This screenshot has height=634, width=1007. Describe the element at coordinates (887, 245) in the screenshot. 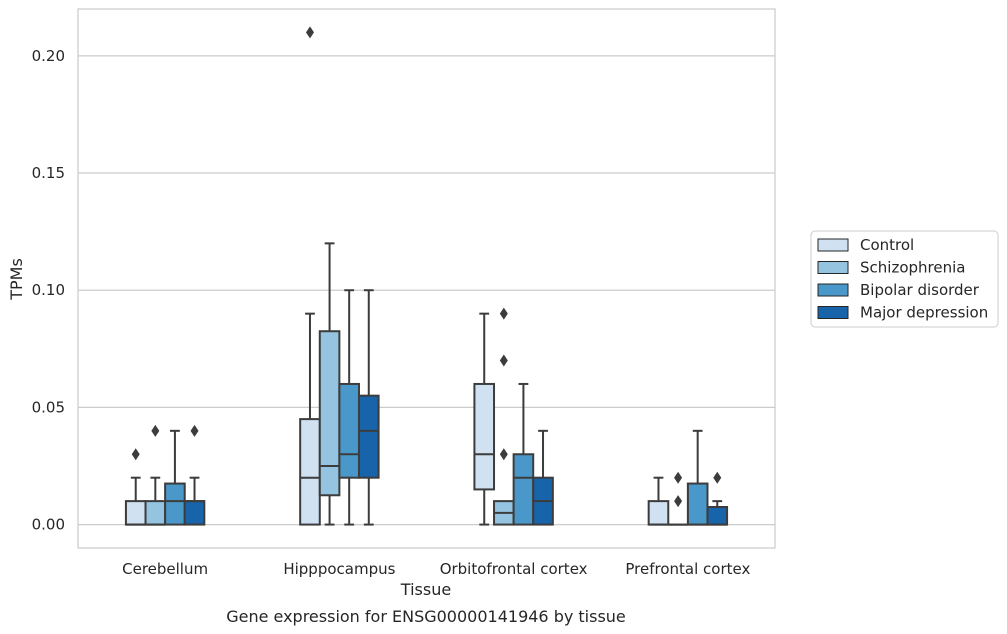

I see `legend-label: Control` at that location.